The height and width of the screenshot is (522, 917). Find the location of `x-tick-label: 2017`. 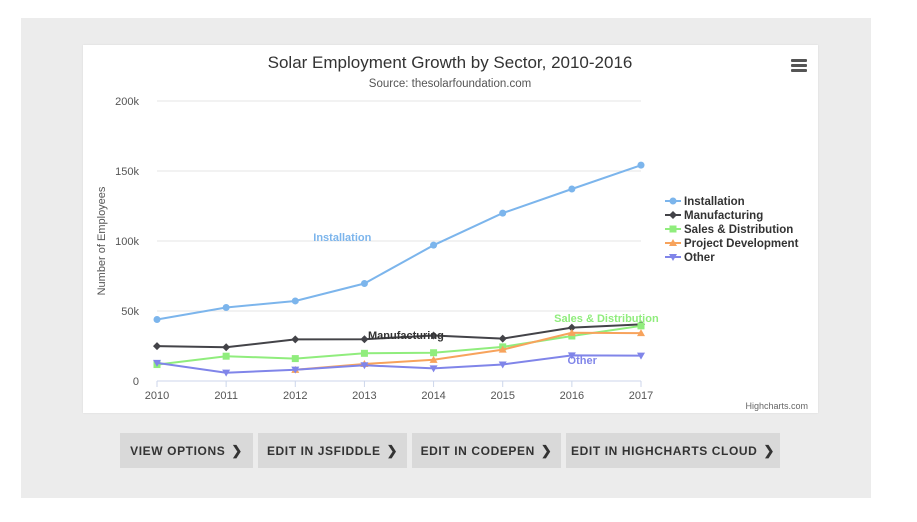

x-tick-label: 2017 is located at coordinates (641, 396).